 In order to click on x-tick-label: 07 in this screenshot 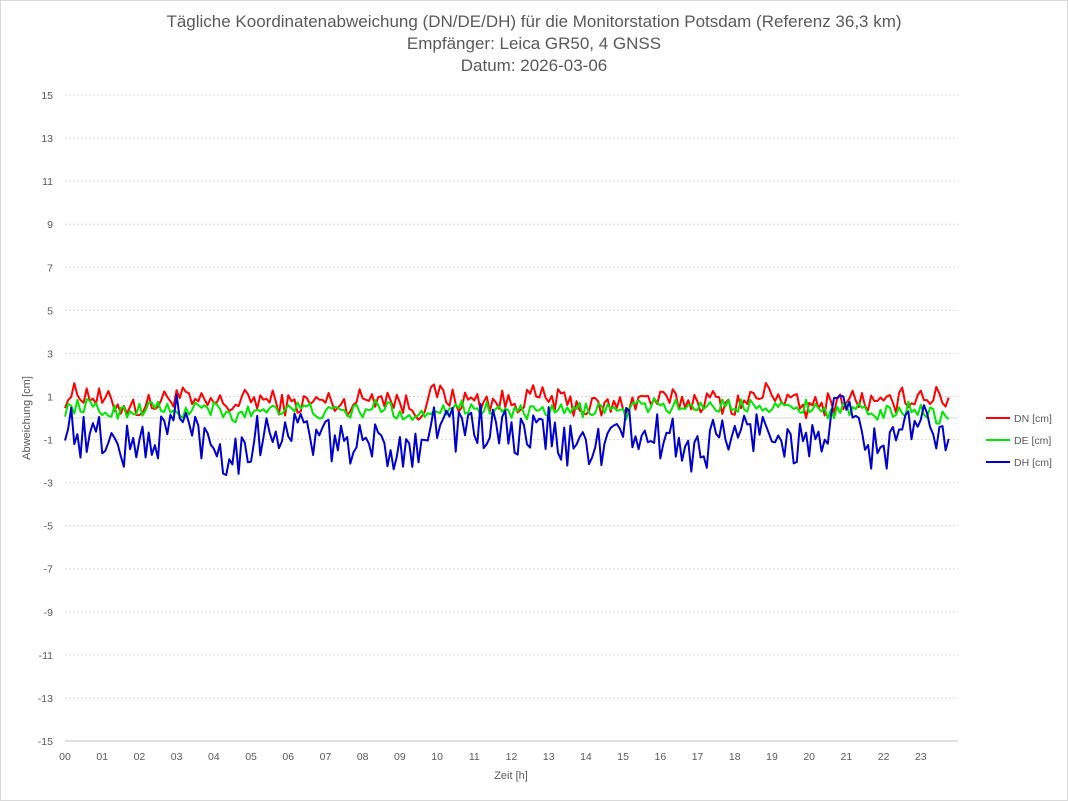, I will do `click(326, 757)`.